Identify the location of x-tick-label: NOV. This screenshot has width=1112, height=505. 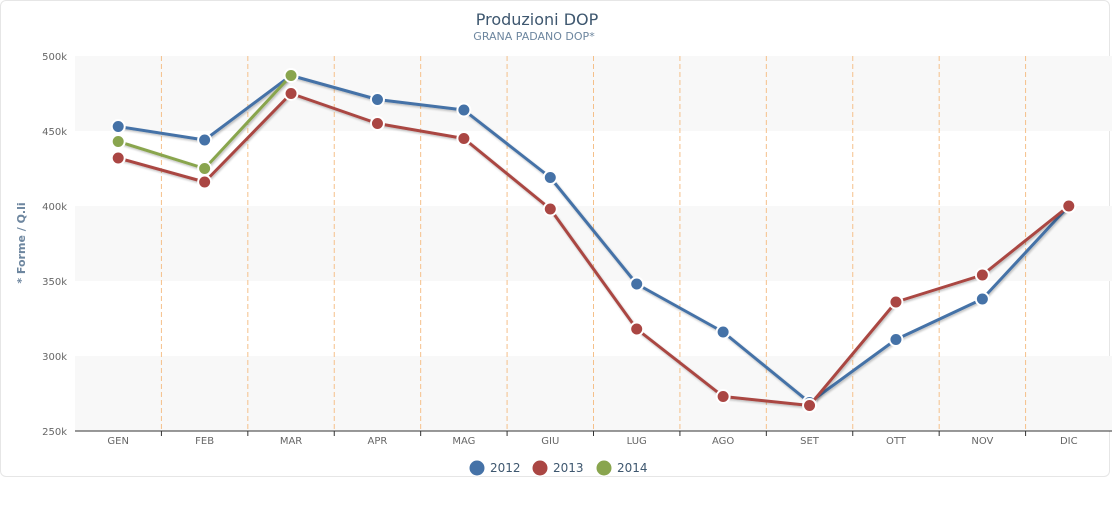
(982, 441).